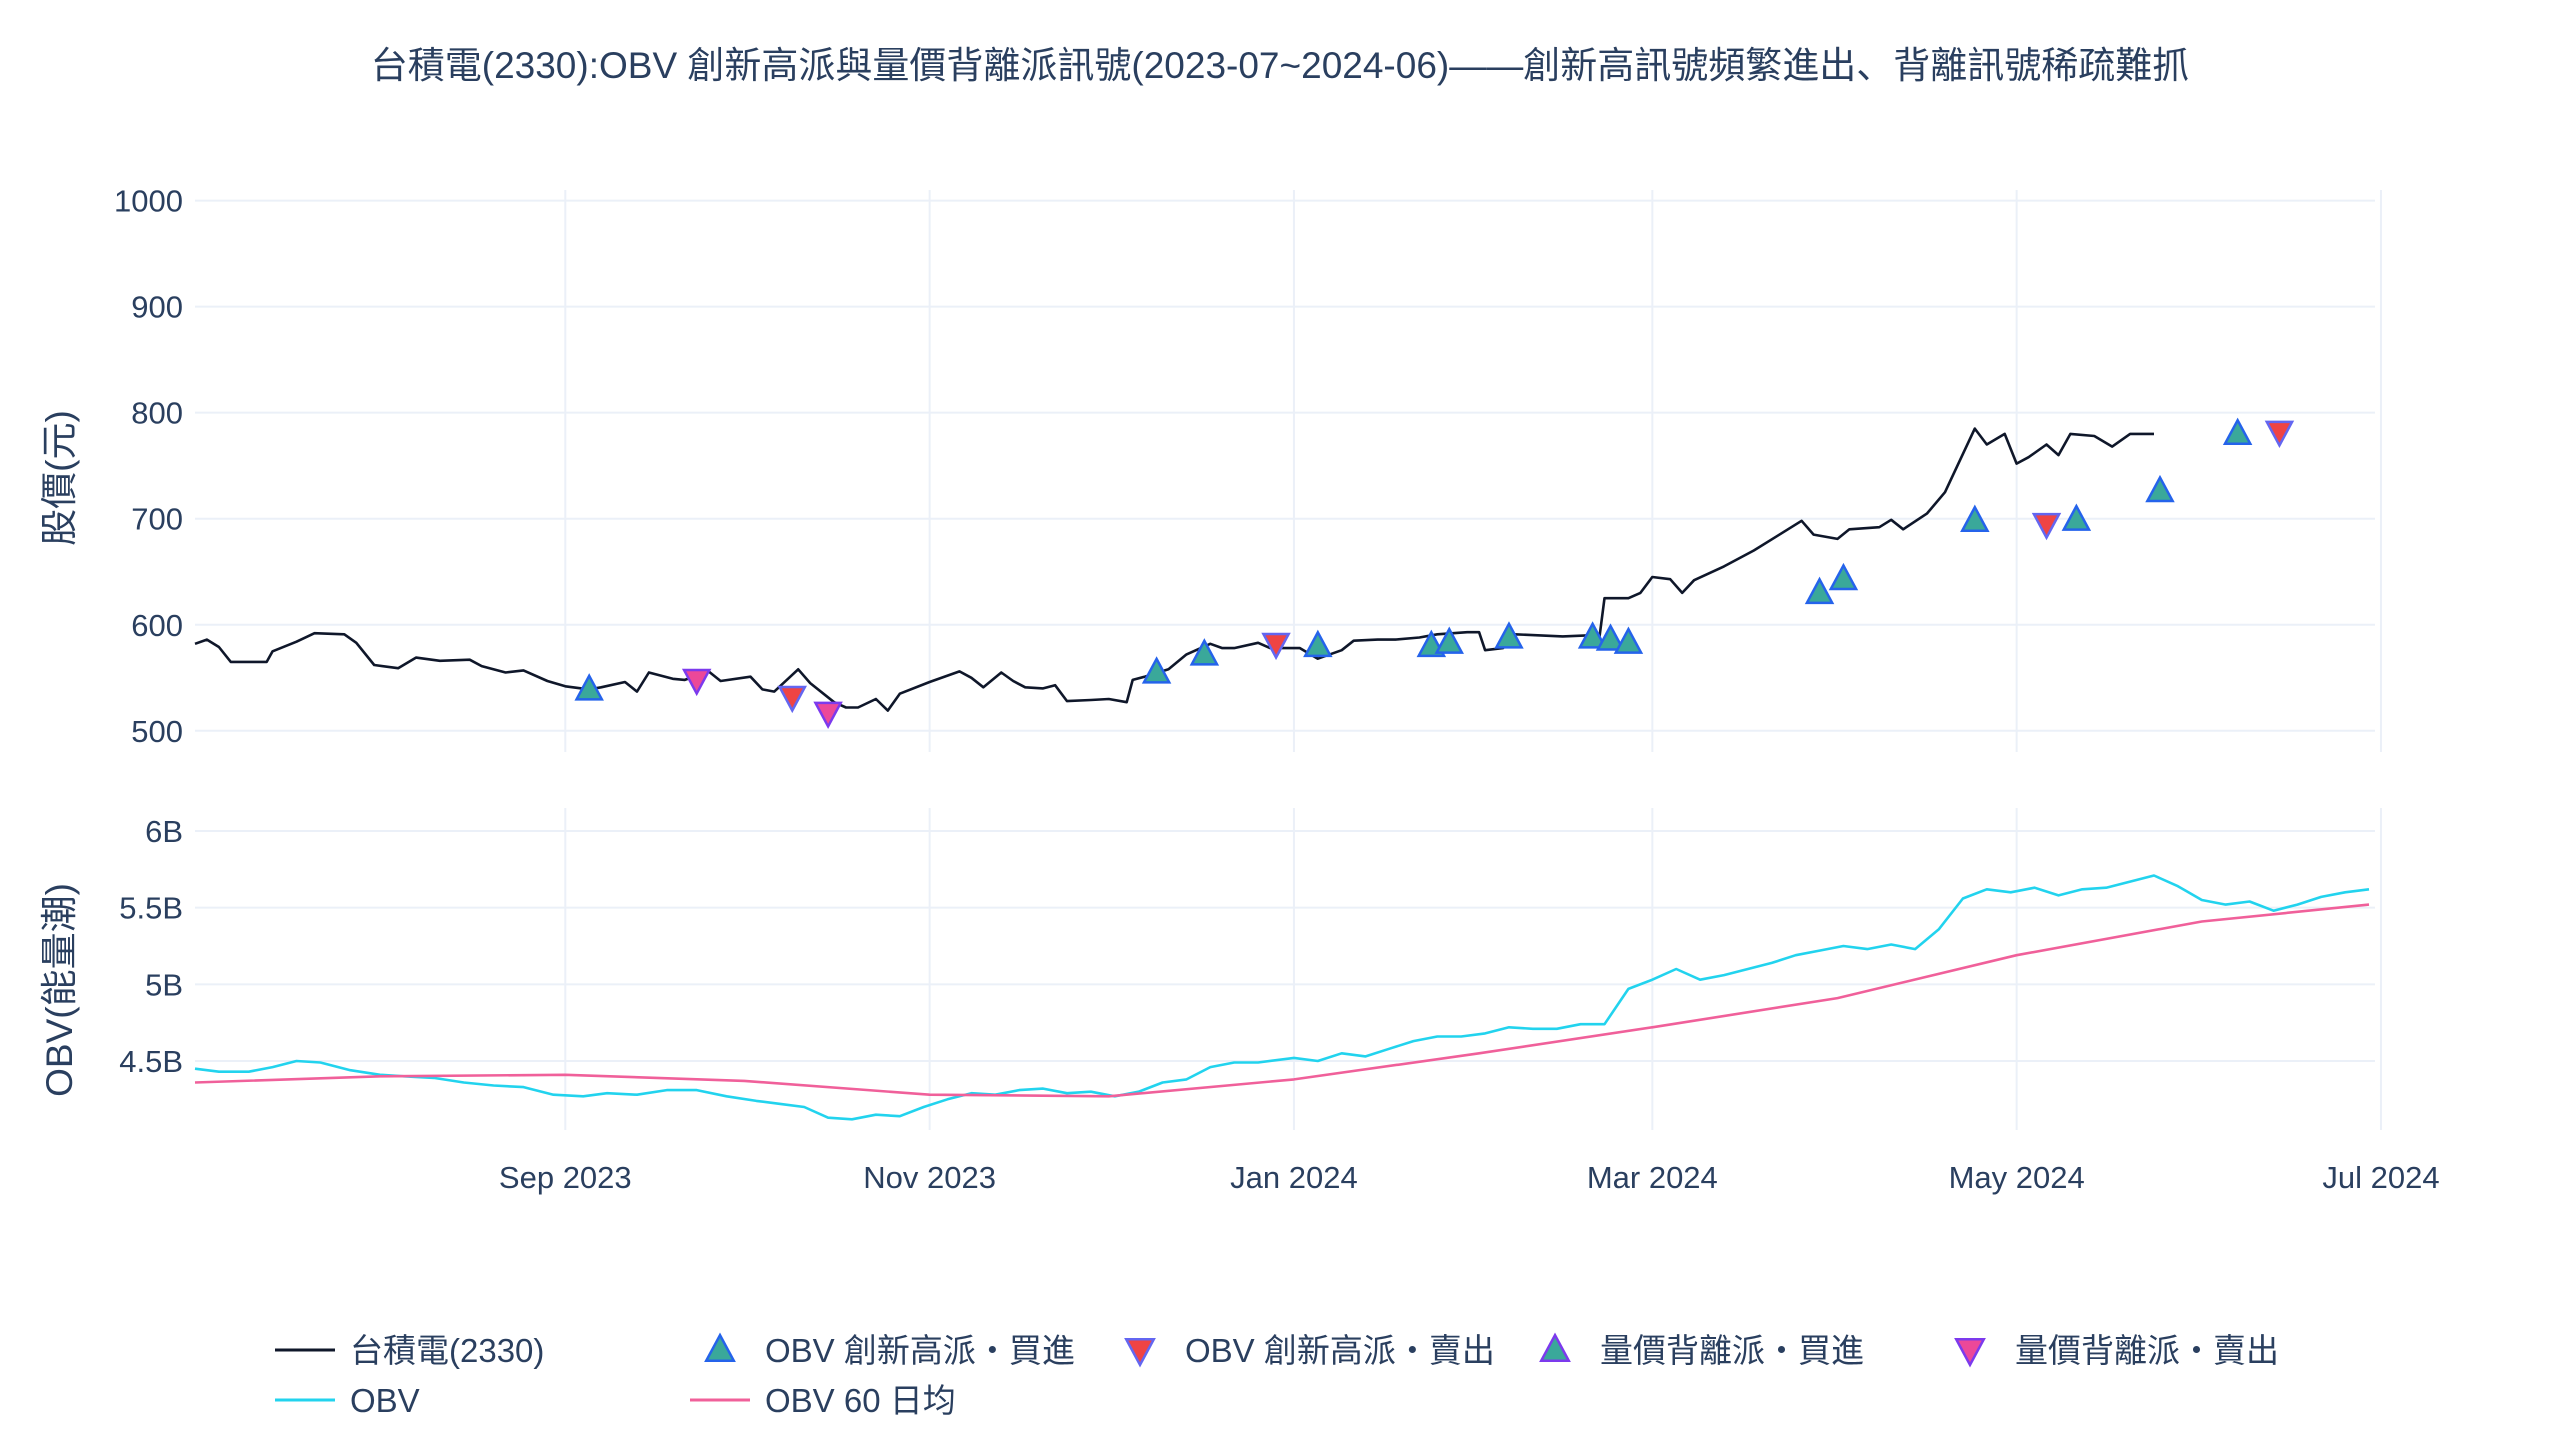 This screenshot has width=2560, height=1440. What do you see at coordinates (151, 908) in the screenshot?
I see `obv-y-tick-label: 5.5B` at bounding box center [151, 908].